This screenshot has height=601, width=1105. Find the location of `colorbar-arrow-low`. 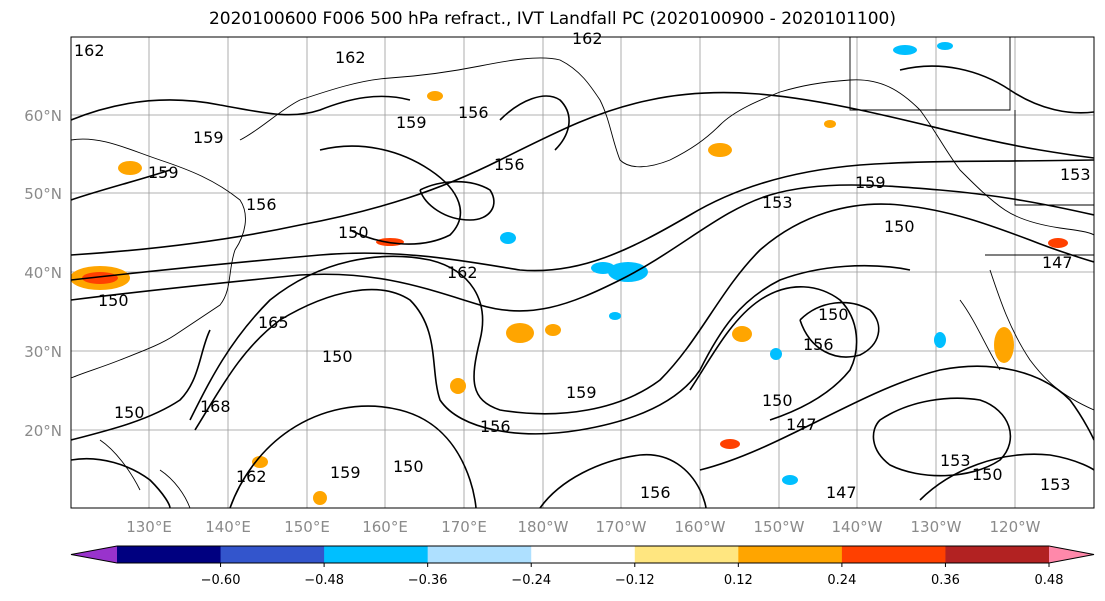

colorbar-arrow-low is located at coordinates (94, 554).